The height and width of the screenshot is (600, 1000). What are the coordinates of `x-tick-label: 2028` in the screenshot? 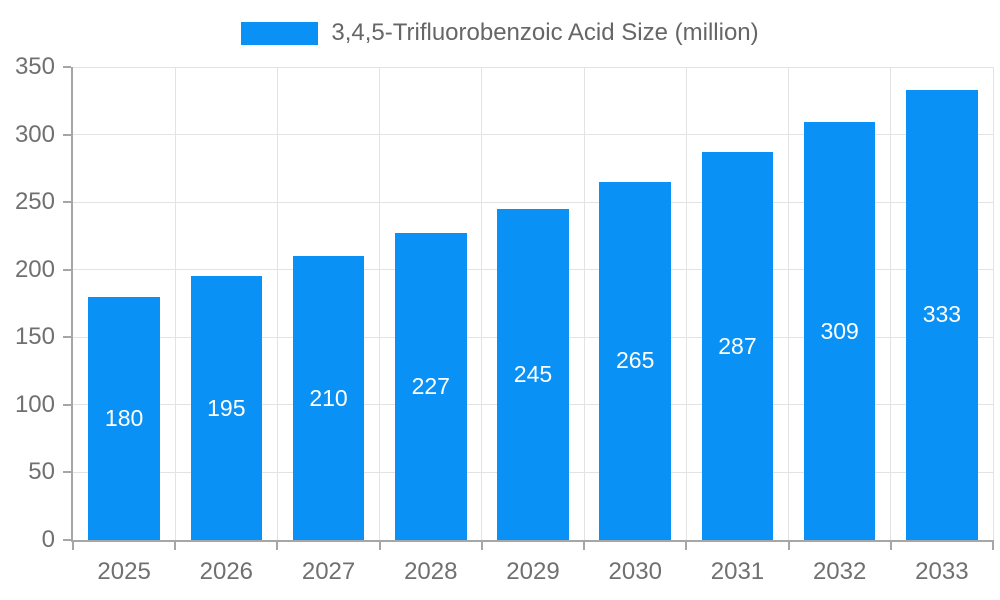 It's located at (431, 571).